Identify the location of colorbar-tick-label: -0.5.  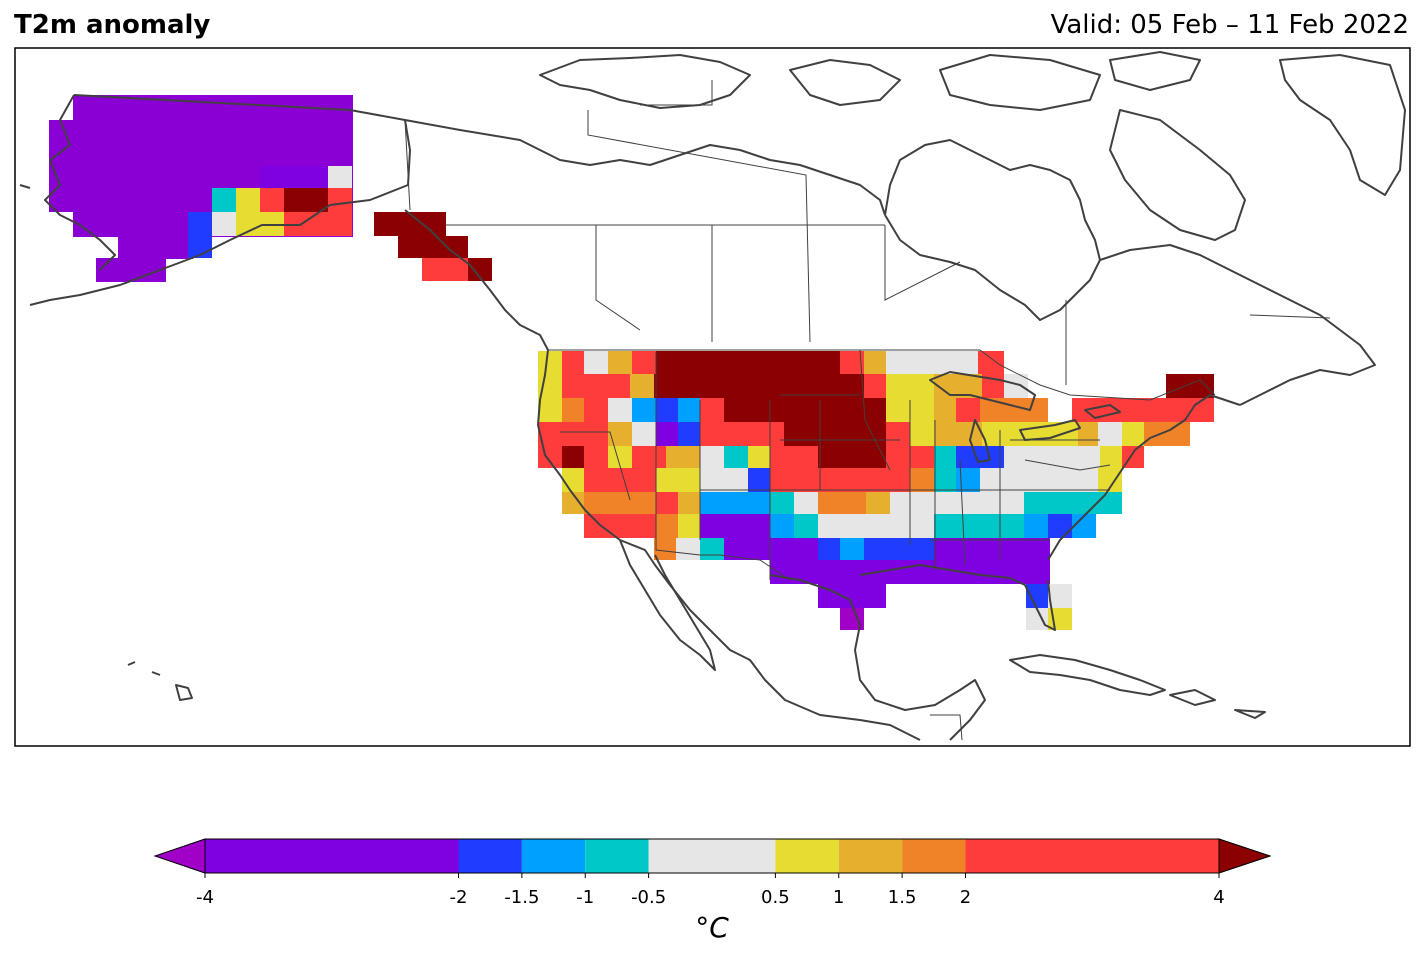
(648, 897).